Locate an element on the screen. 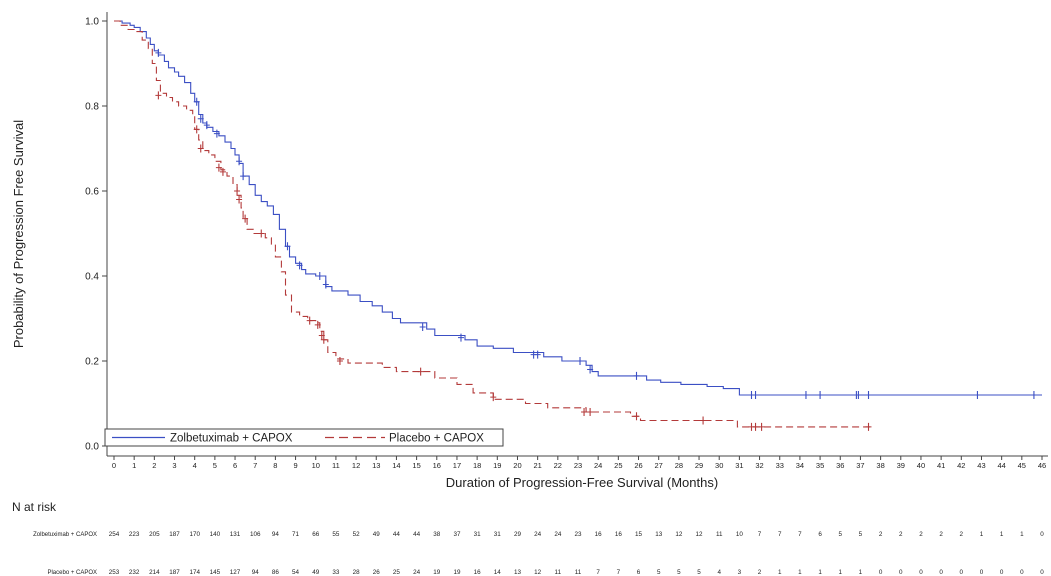 This screenshot has height=576, width=1051. risk-value: 24 is located at coordinates (538, 534).